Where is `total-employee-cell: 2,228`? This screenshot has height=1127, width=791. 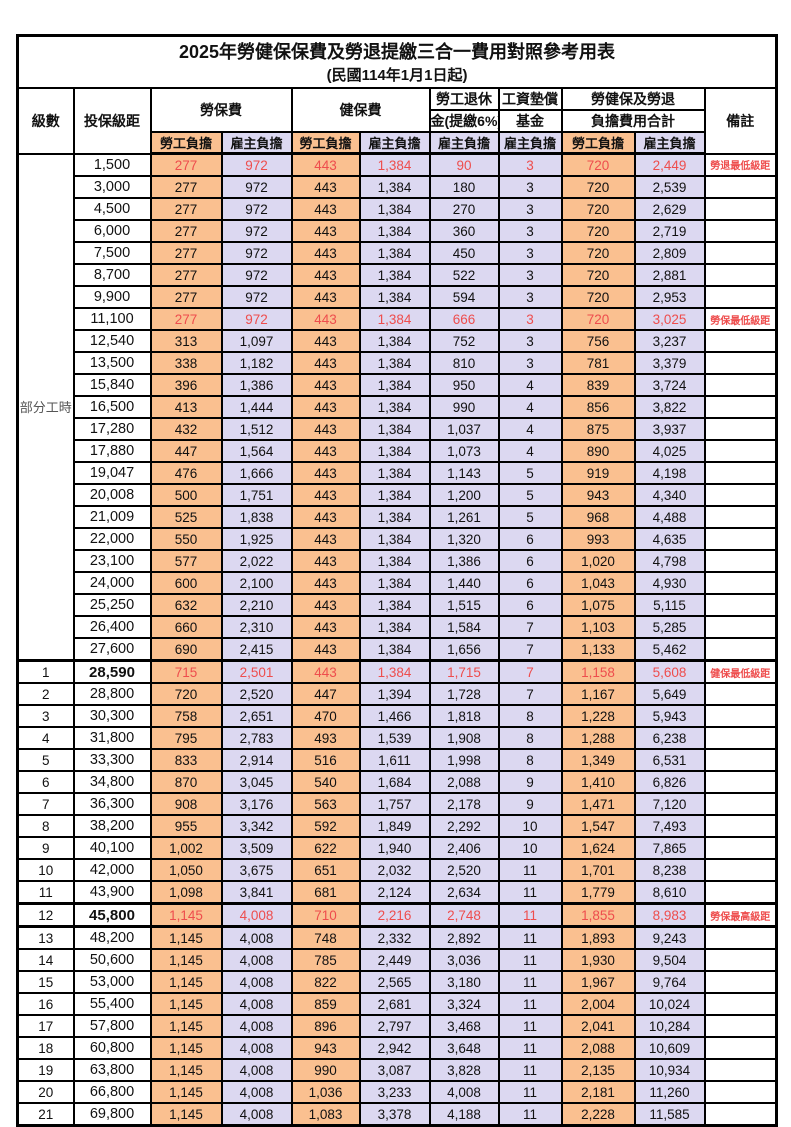 total-employee-cell: 2,228 is located at coordinates (598, 1114).